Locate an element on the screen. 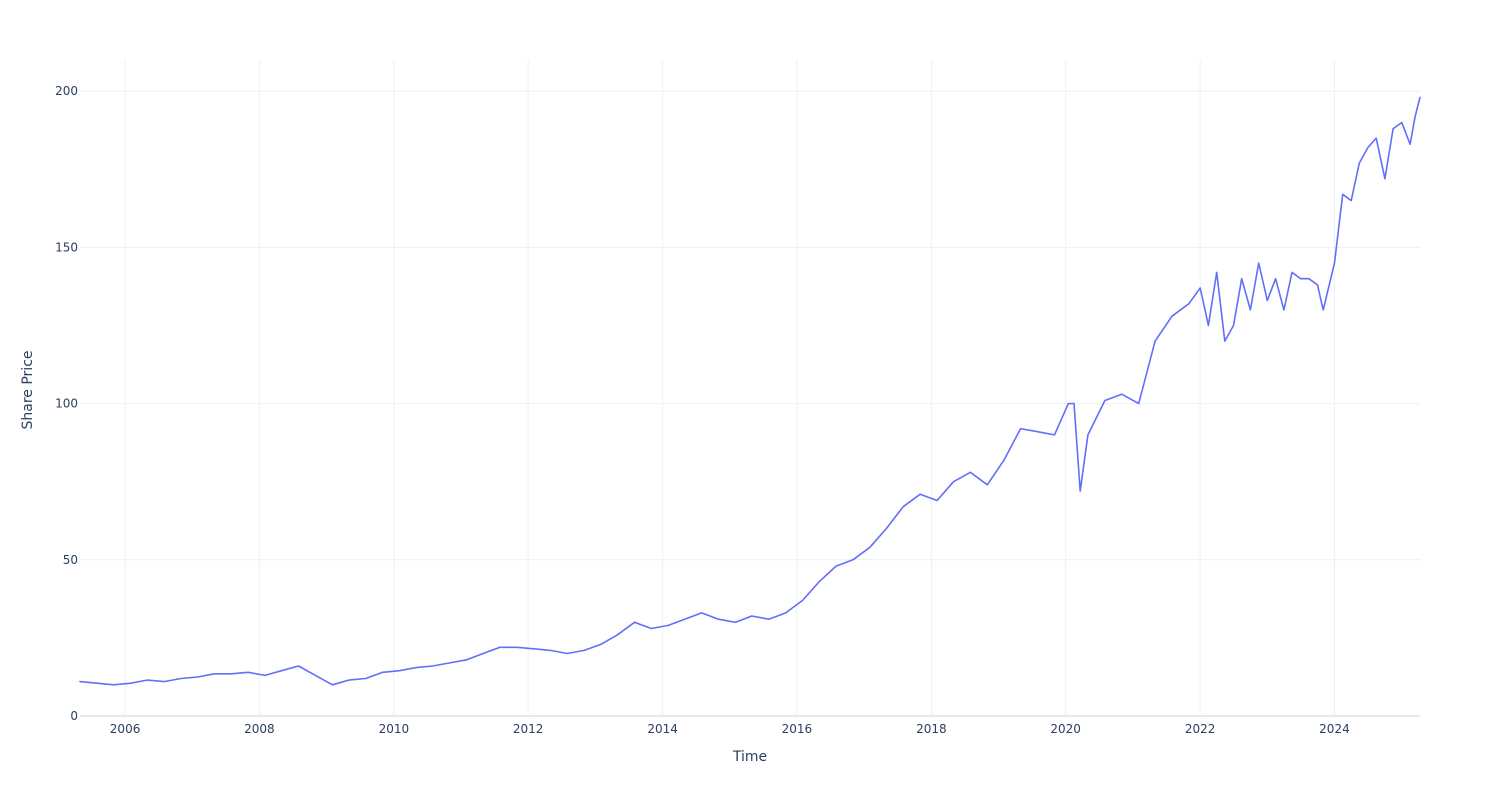 This screenshot has width=1500, height=800. y-tick-label: 50 is located at coordinates (70, 560).